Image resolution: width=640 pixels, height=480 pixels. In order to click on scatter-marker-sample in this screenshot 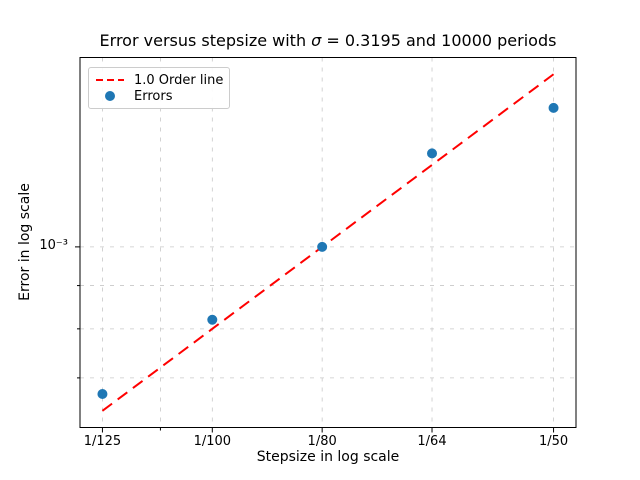, I will do `click(110, 96)`.